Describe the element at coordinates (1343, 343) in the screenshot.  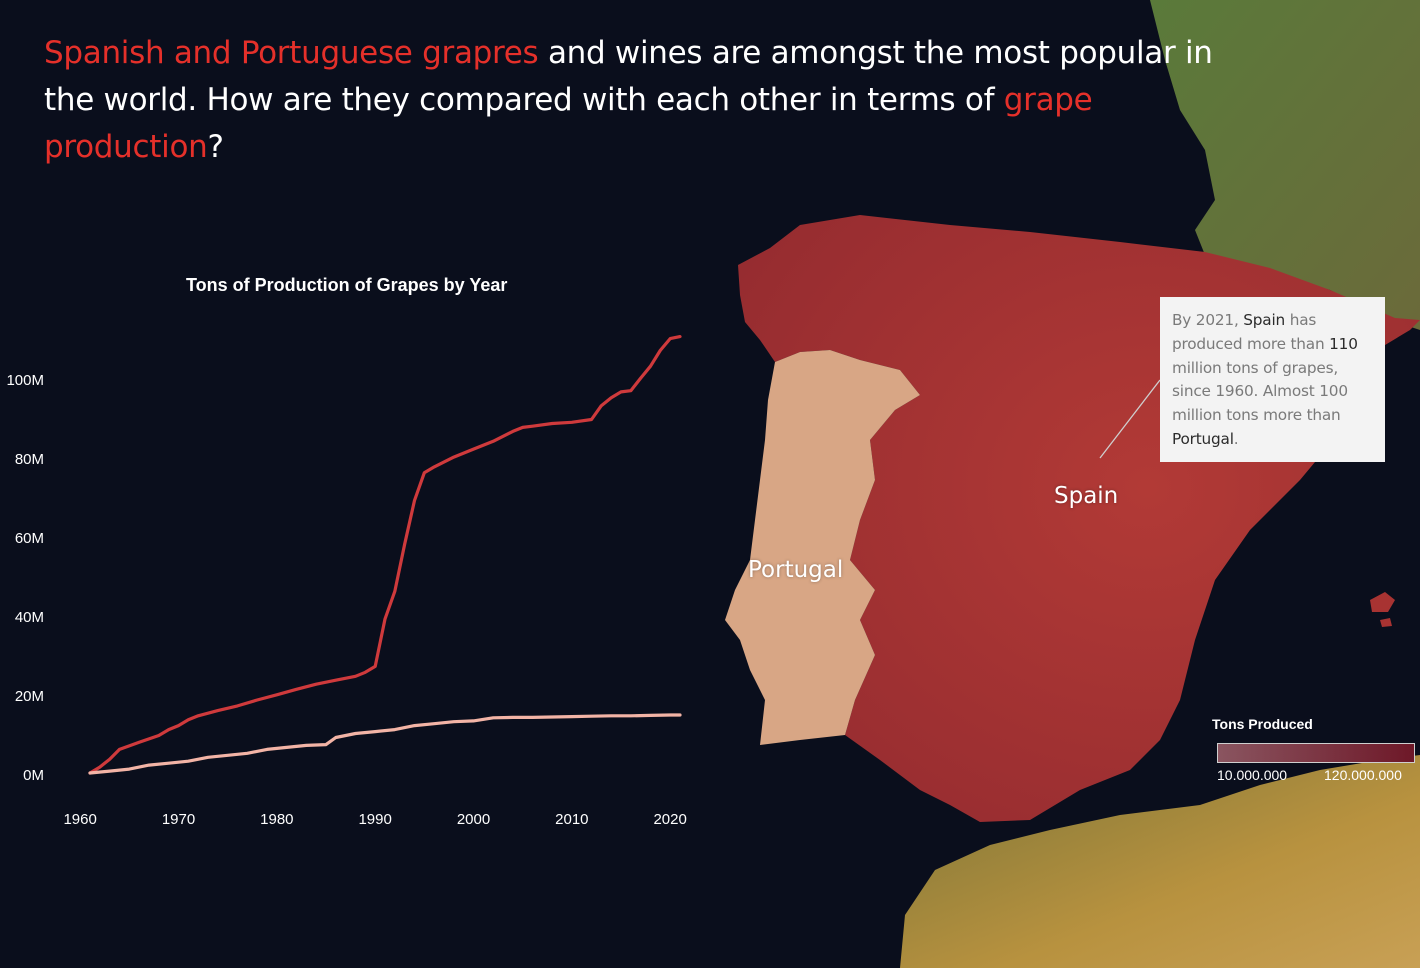
I see `annotation-value: 110` at that location.